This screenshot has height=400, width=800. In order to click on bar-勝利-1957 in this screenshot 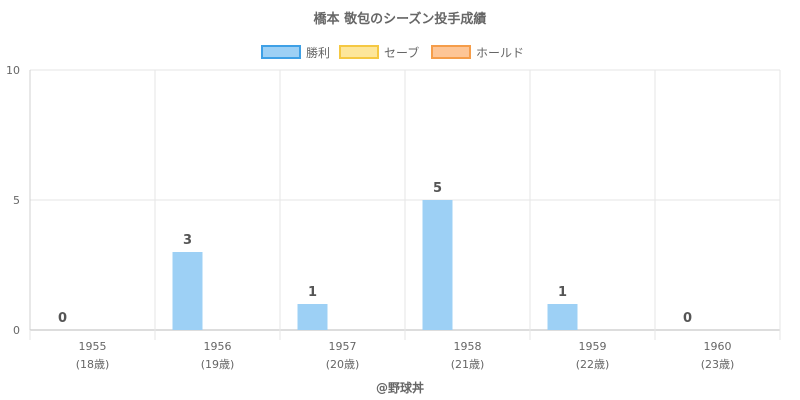, I will do `click(312, 317)`.